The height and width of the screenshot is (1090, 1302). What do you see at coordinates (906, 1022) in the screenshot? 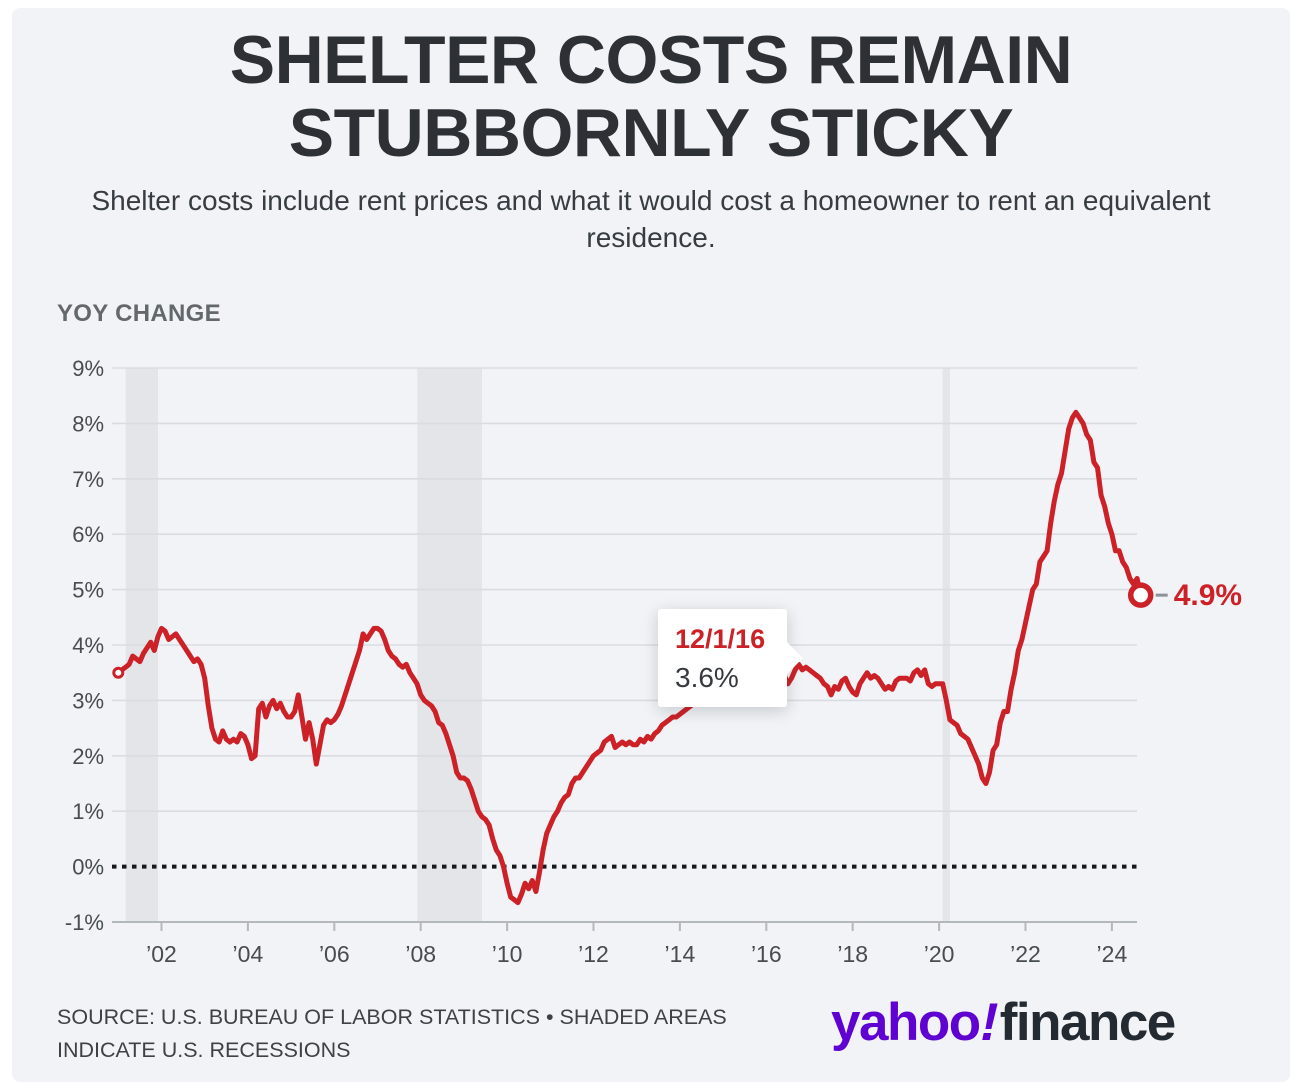
I see `logo-yahoo-text: yahoo` at bounding box center [906, 1022].